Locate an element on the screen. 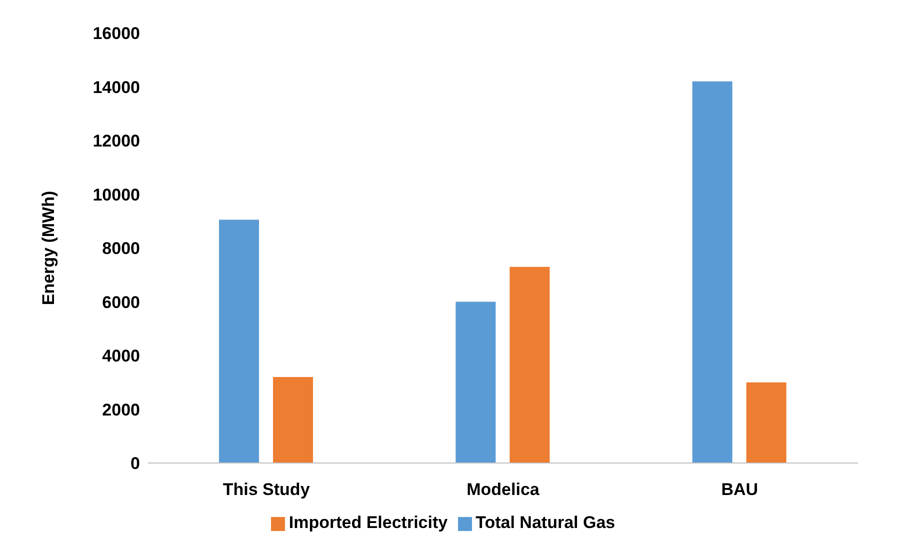 This screenshot has width=918, height=556. legend-label: Total Natural Gas is located at coordinates (546, 522).